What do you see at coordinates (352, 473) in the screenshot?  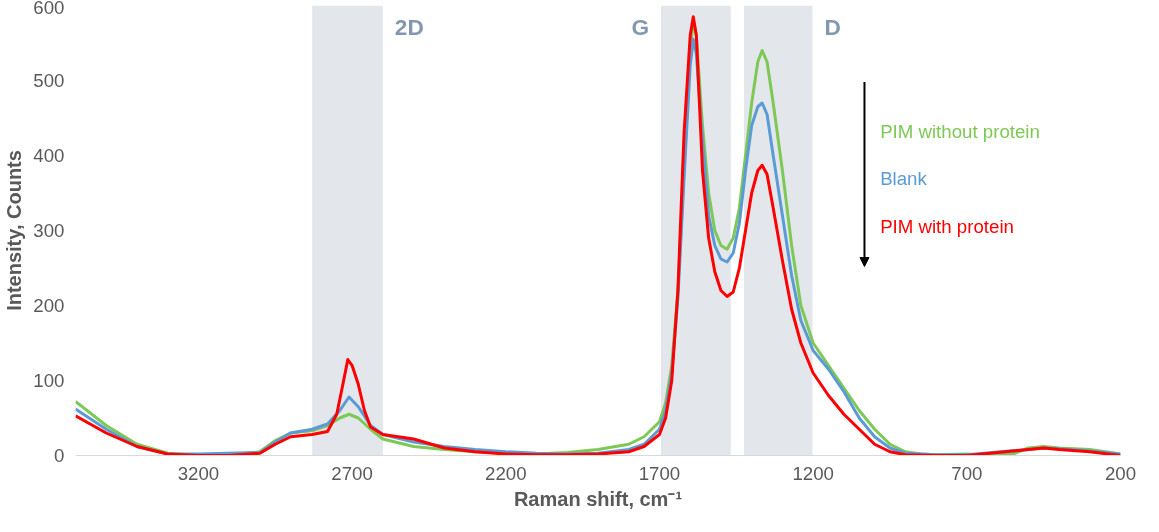 I see `x-tick-label: 2700` at bounding box center [352, 473].